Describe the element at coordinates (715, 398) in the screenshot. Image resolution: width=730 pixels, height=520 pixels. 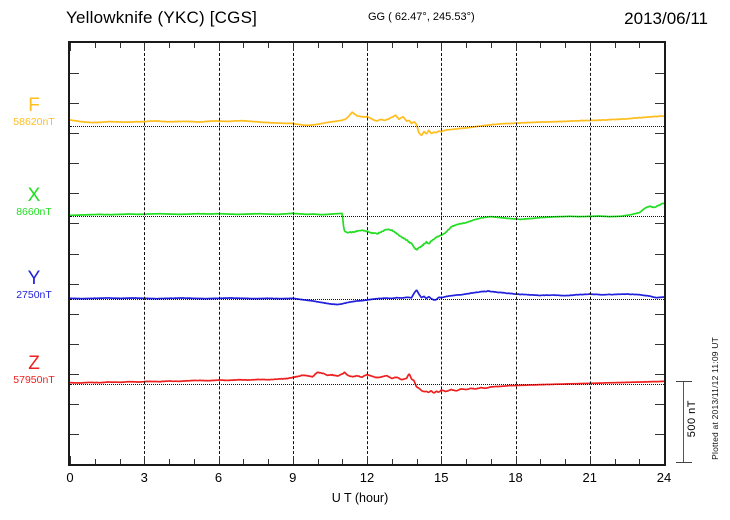
I see `plot-timestamp-label: Plotted at 2013/11/12 11:09 UT` at that location.